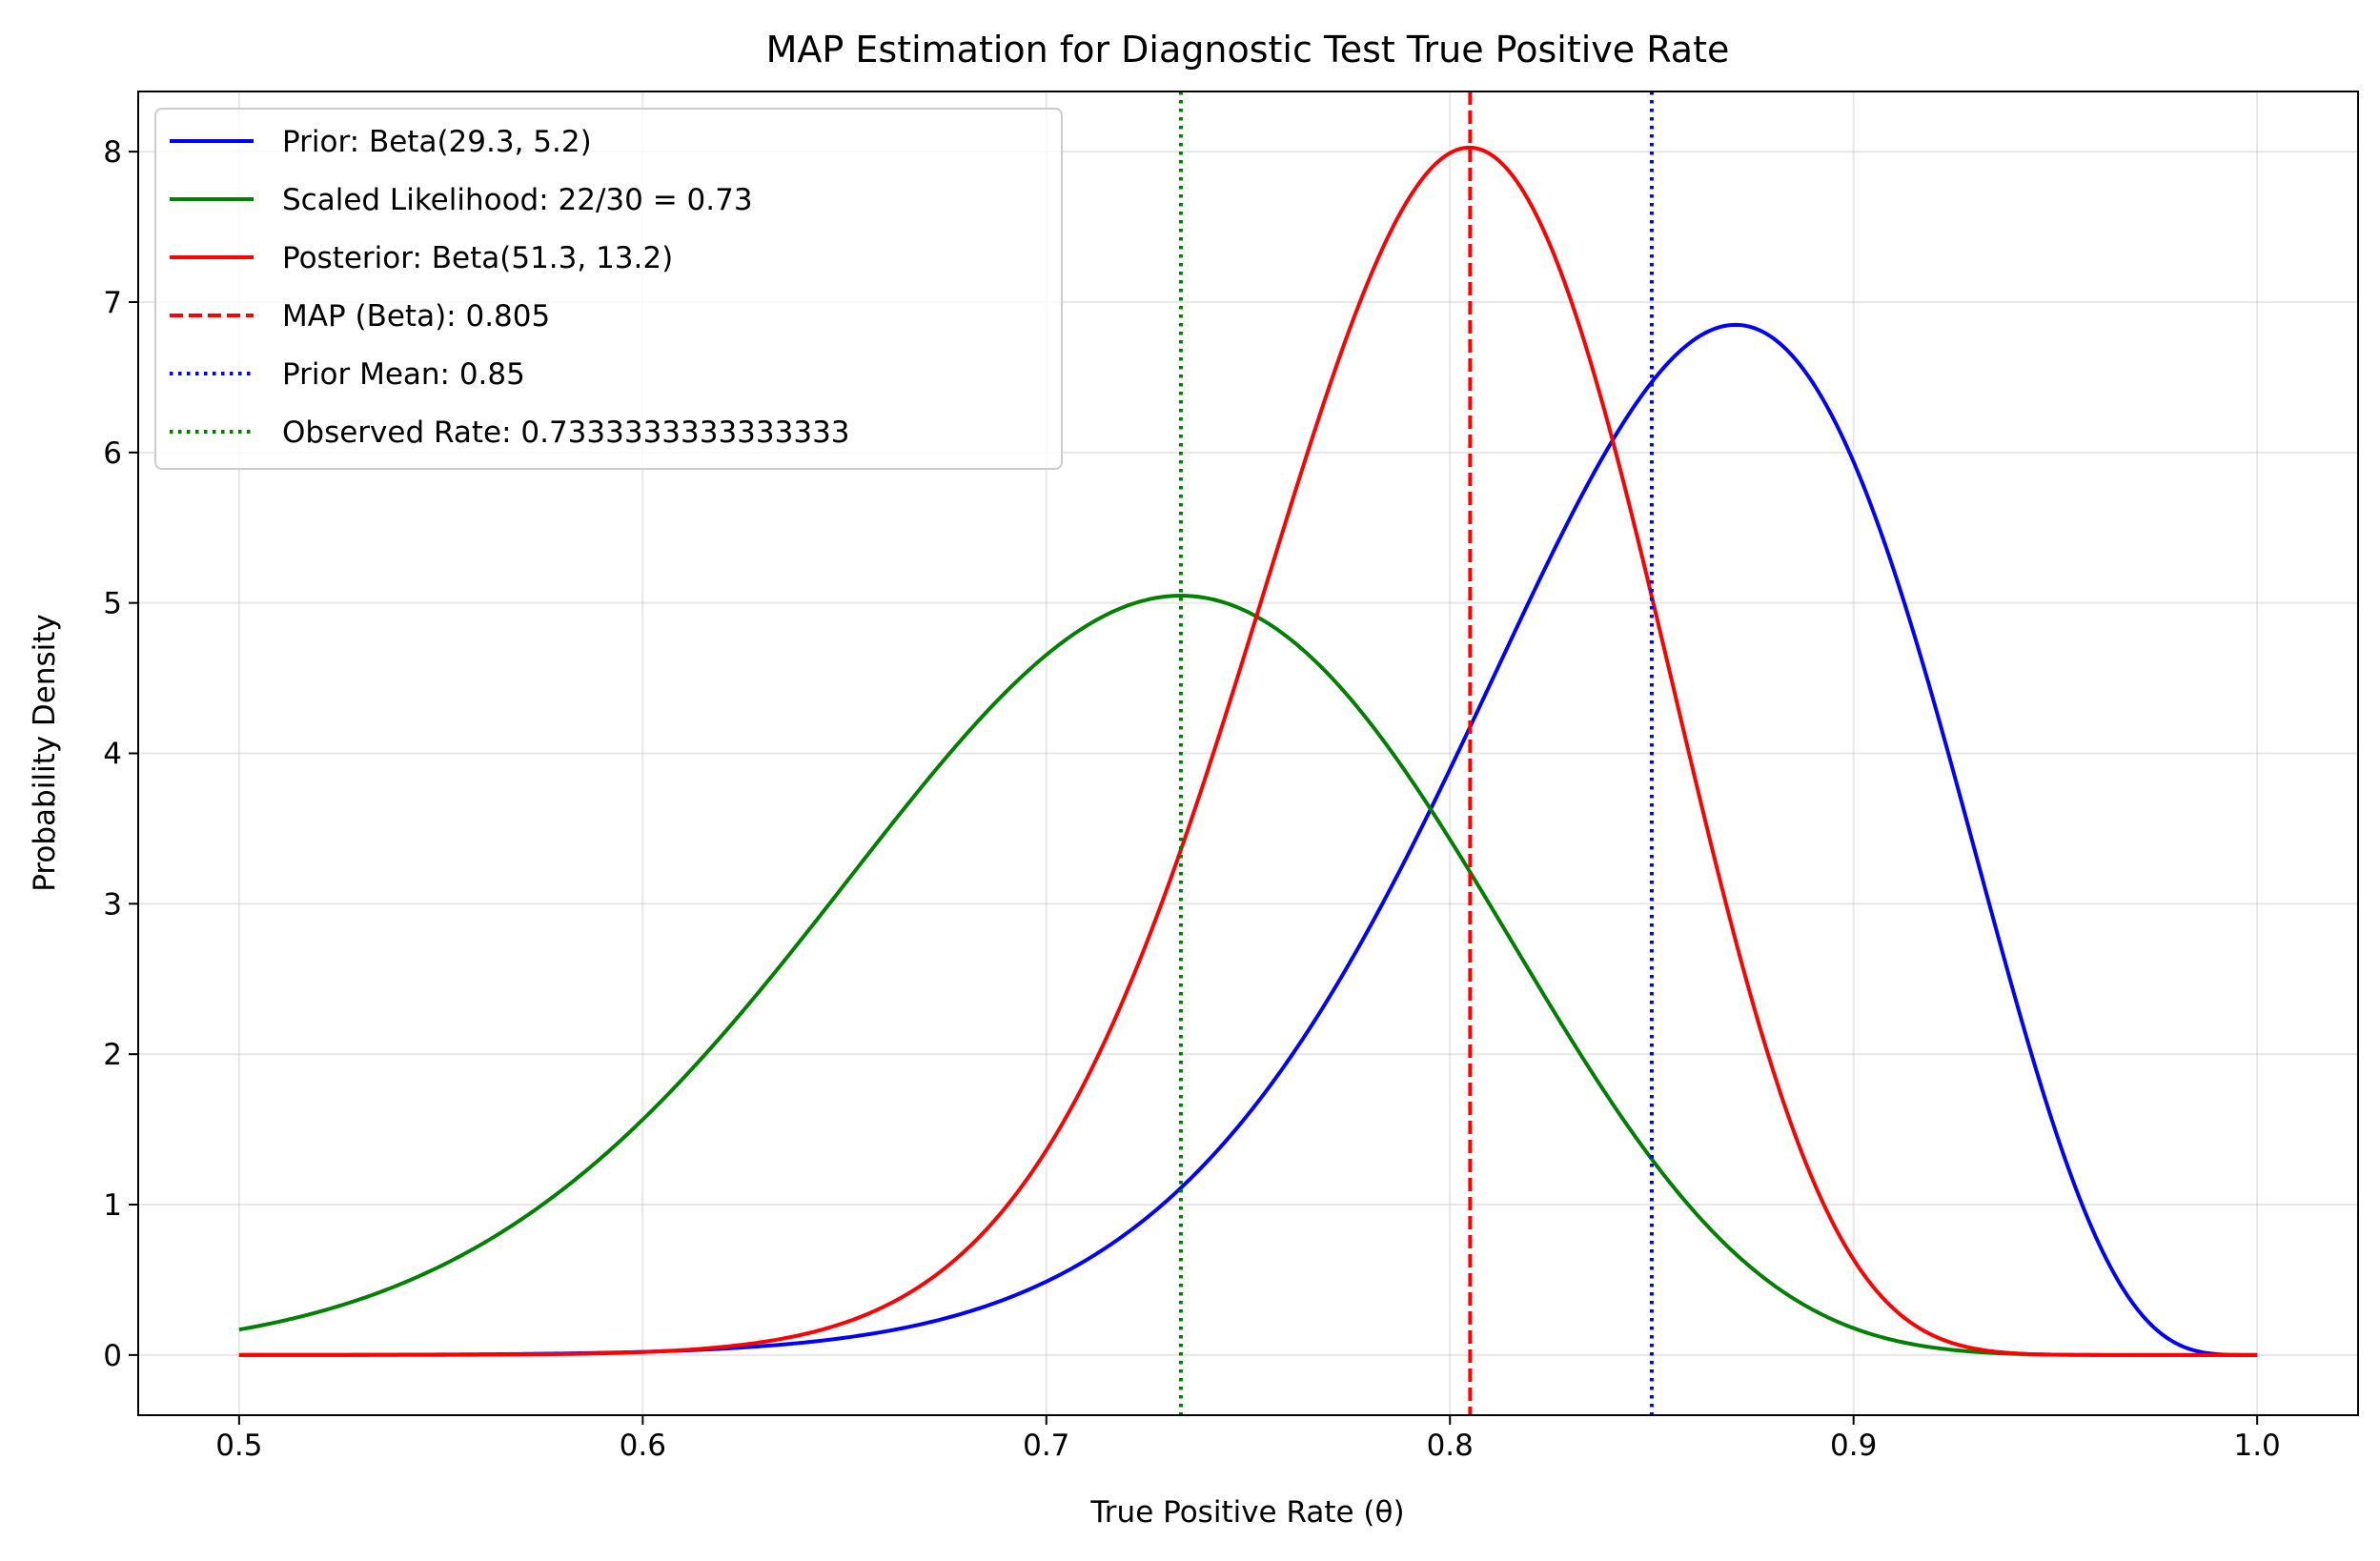  Describe the element at coordinates (477, 258) in the screenshot. I see `legend-label: Posterior: Beta(51.3, 13.2)` at that location.